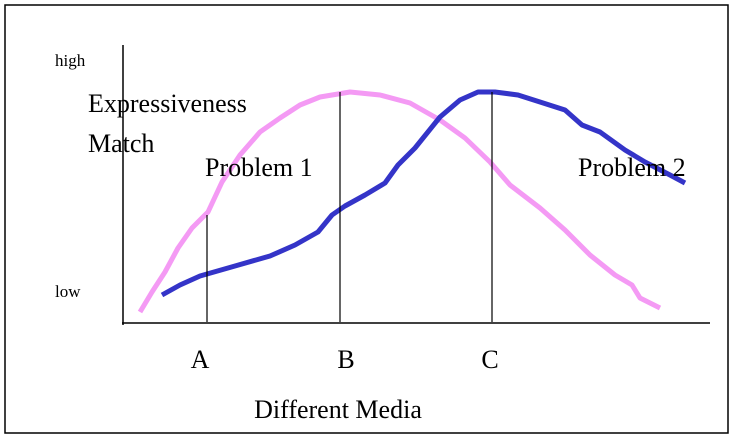  I want to click on y-label: Match, so click(121, 143).